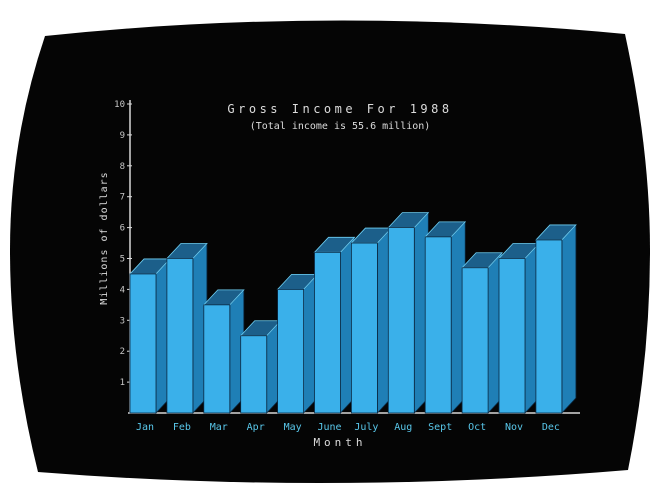 The width and height of the screenshot is (660, 498). Describe the element at coordinates (122, 229) in the screenshot. I see `y-tick-label: 6` at that location.